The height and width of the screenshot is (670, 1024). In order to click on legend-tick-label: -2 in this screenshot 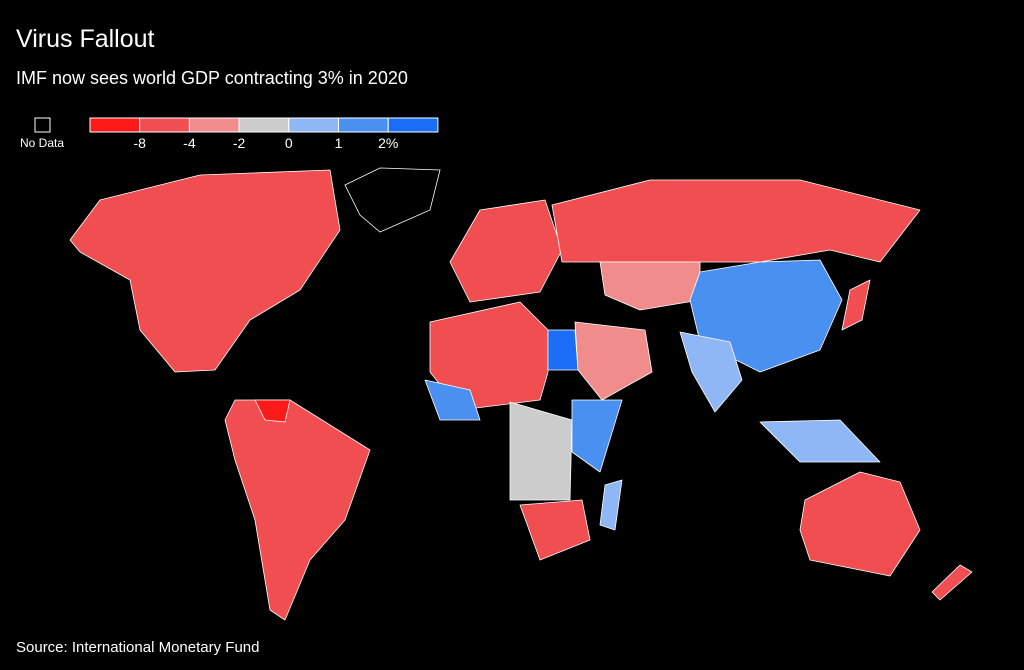, I will do `click(239, 143)`.